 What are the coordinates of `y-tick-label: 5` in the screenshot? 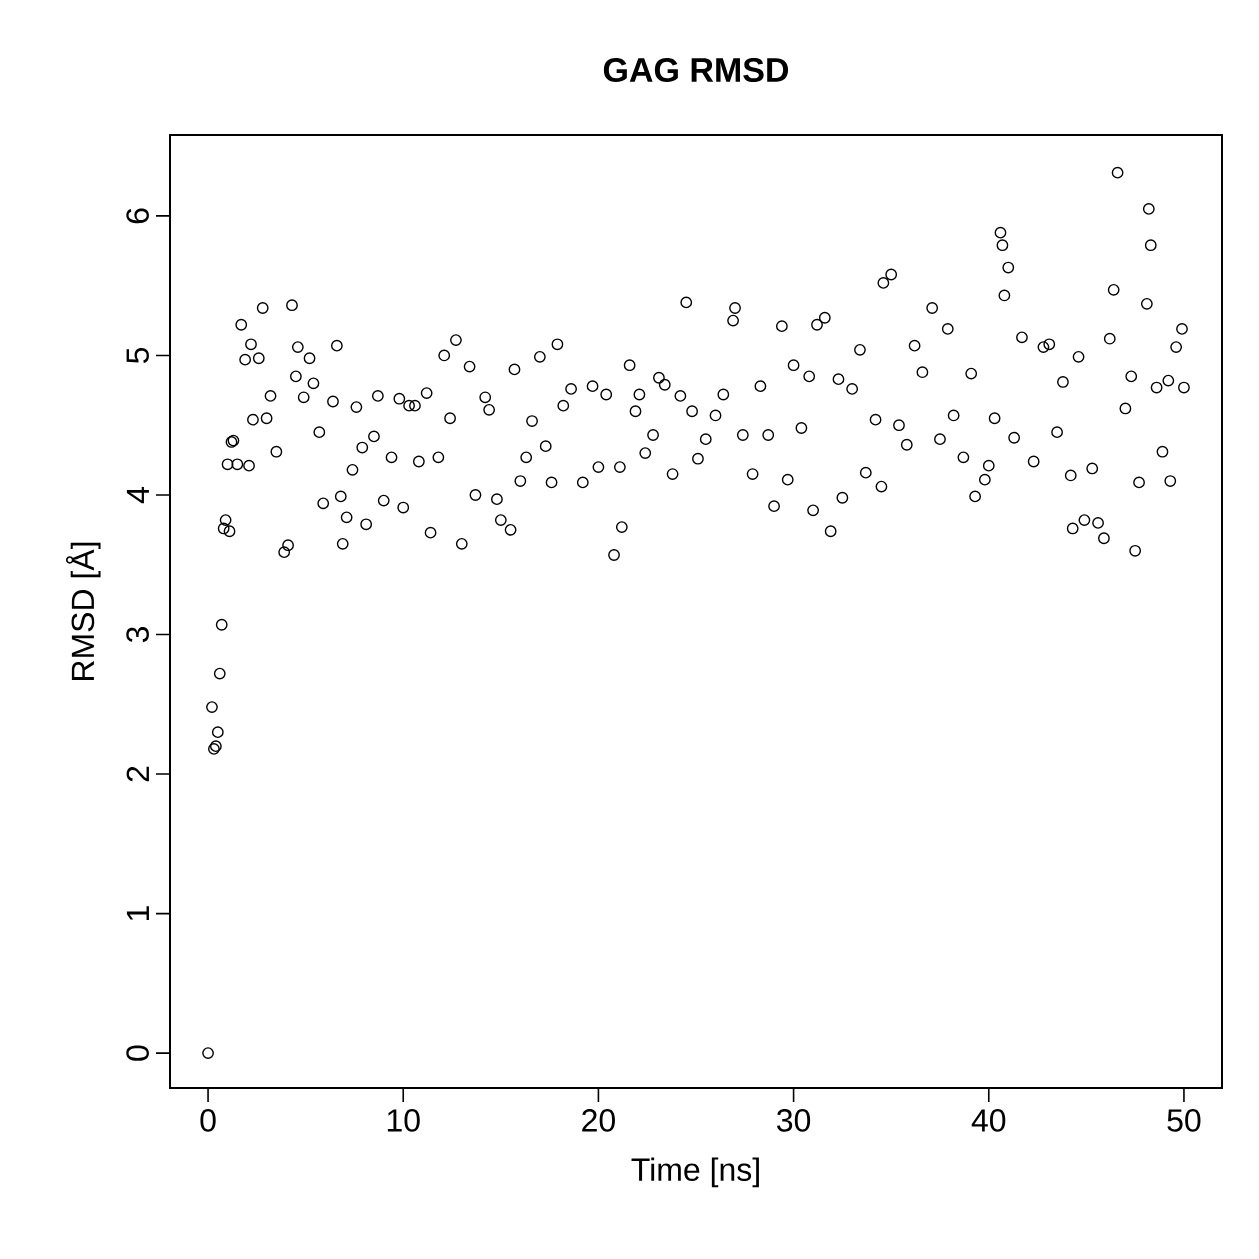 It's located at (137, 355).